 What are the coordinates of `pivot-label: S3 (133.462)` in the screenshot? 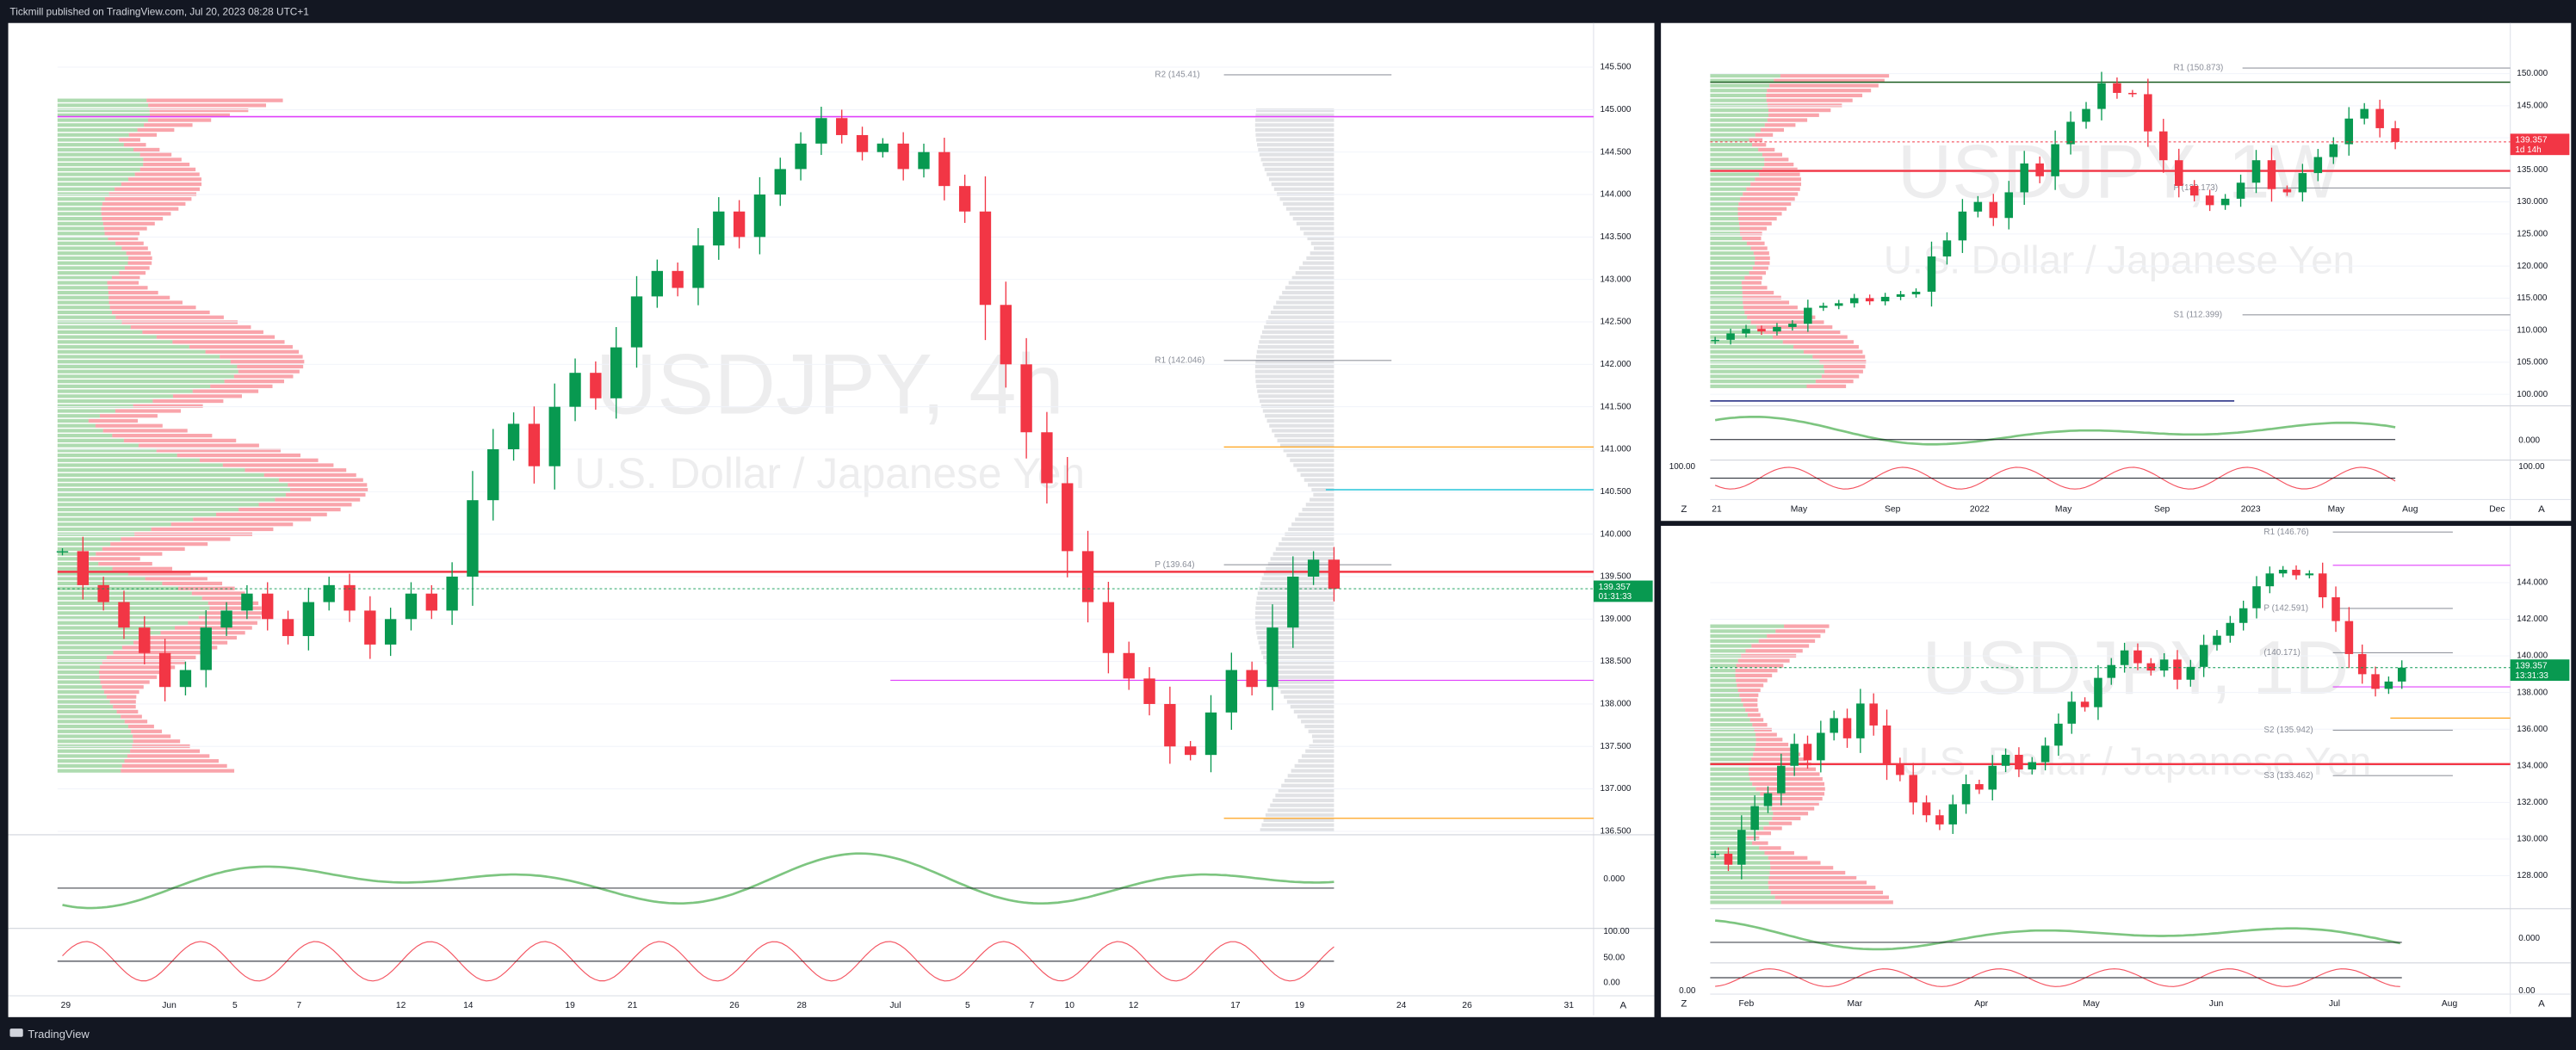 It's located at (2288, 776).